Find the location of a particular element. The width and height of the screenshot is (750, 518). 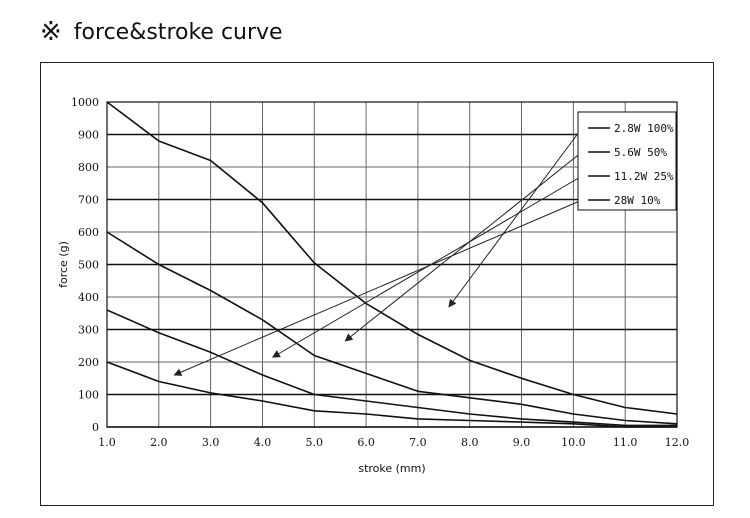

x-tick-label: 9.0 is located at coordinates (522, 442).